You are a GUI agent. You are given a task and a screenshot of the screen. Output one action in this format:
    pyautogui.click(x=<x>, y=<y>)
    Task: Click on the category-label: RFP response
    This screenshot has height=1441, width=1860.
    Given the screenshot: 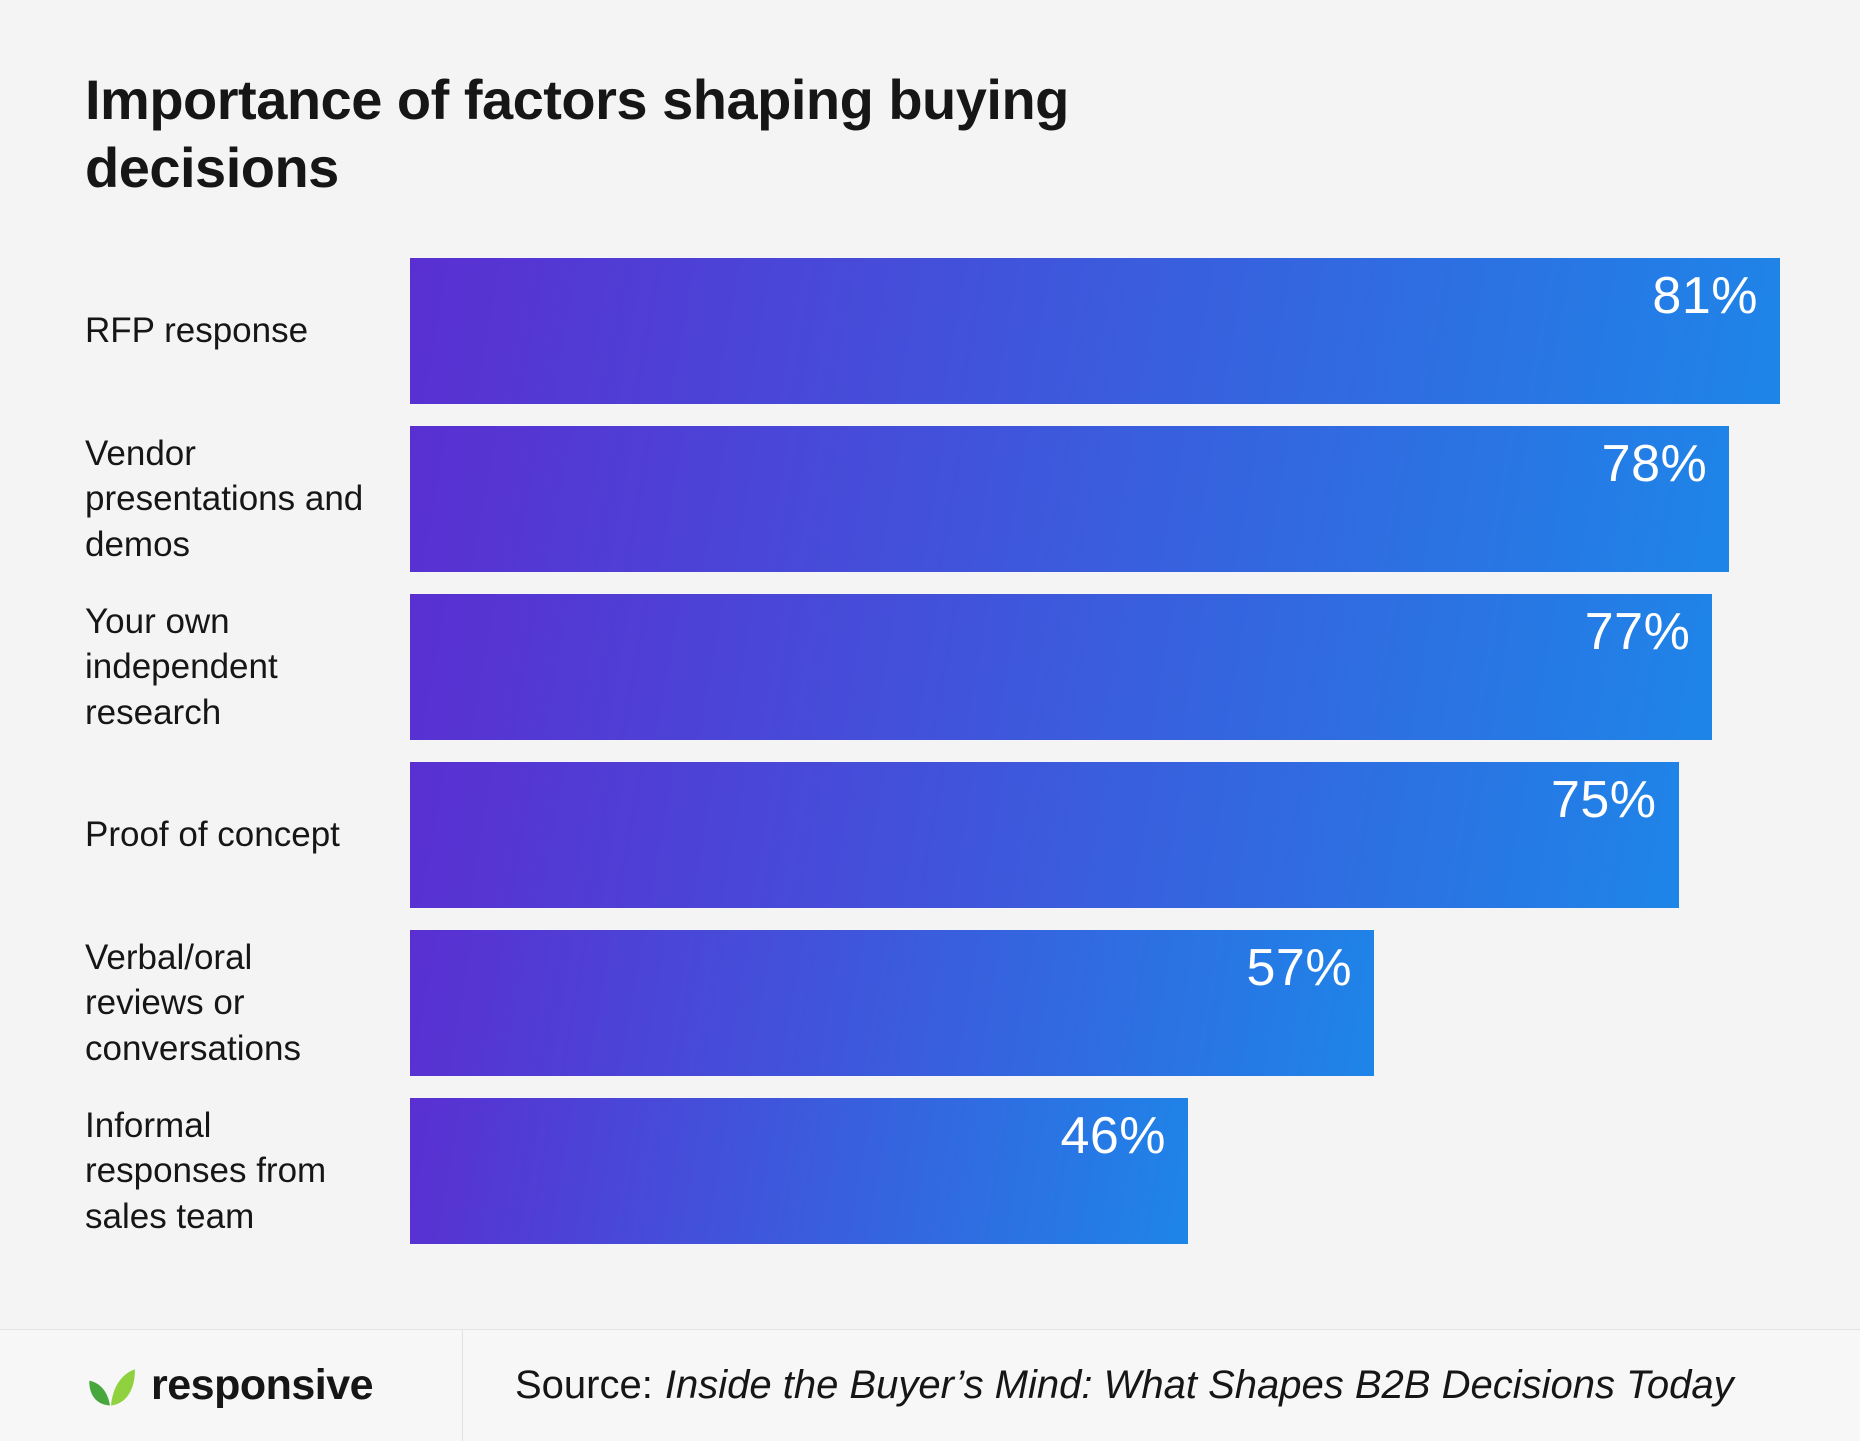 What is the action you would take?
    pyautogui.click(x=197, y=331)
    